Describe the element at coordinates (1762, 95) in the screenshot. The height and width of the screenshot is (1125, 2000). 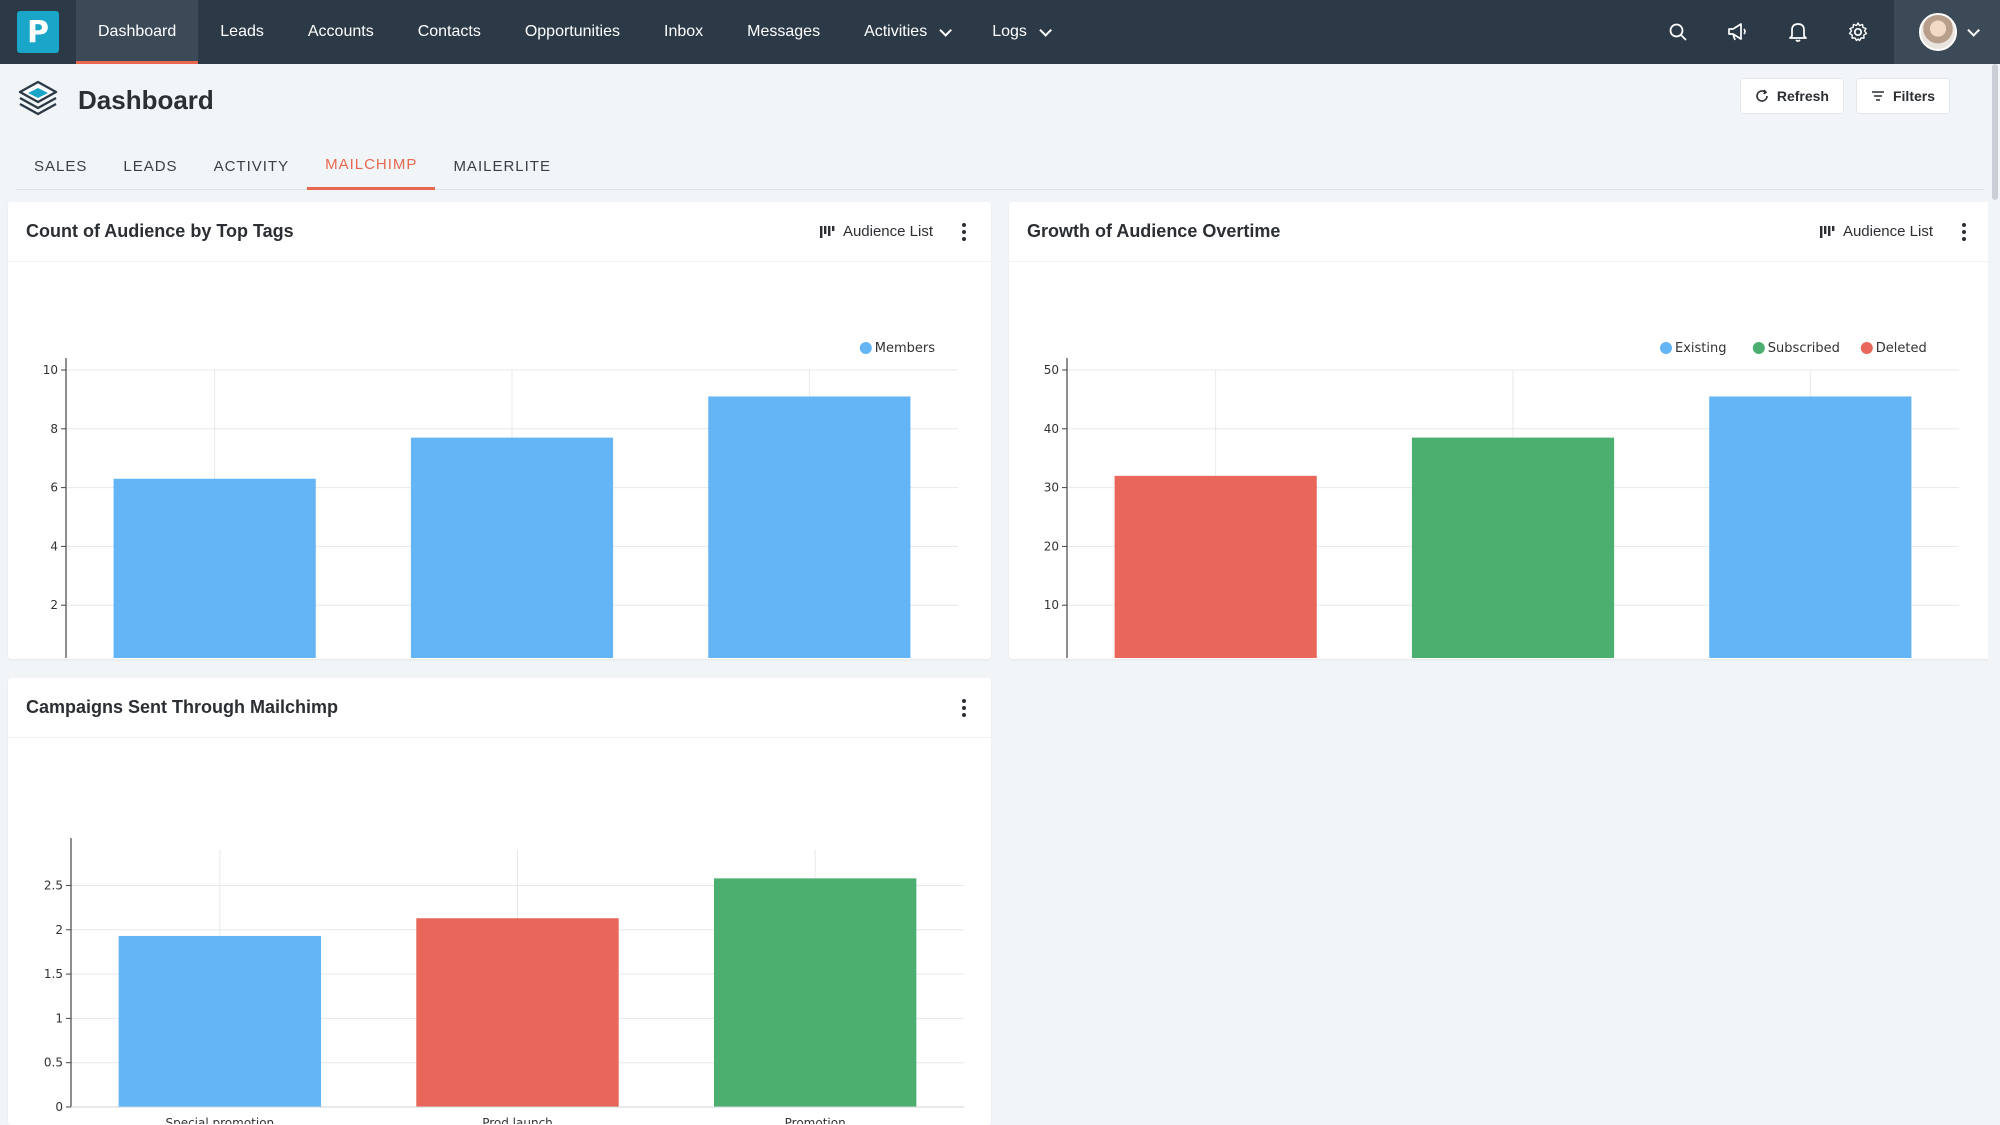
I see `refresh-icon` at that location.